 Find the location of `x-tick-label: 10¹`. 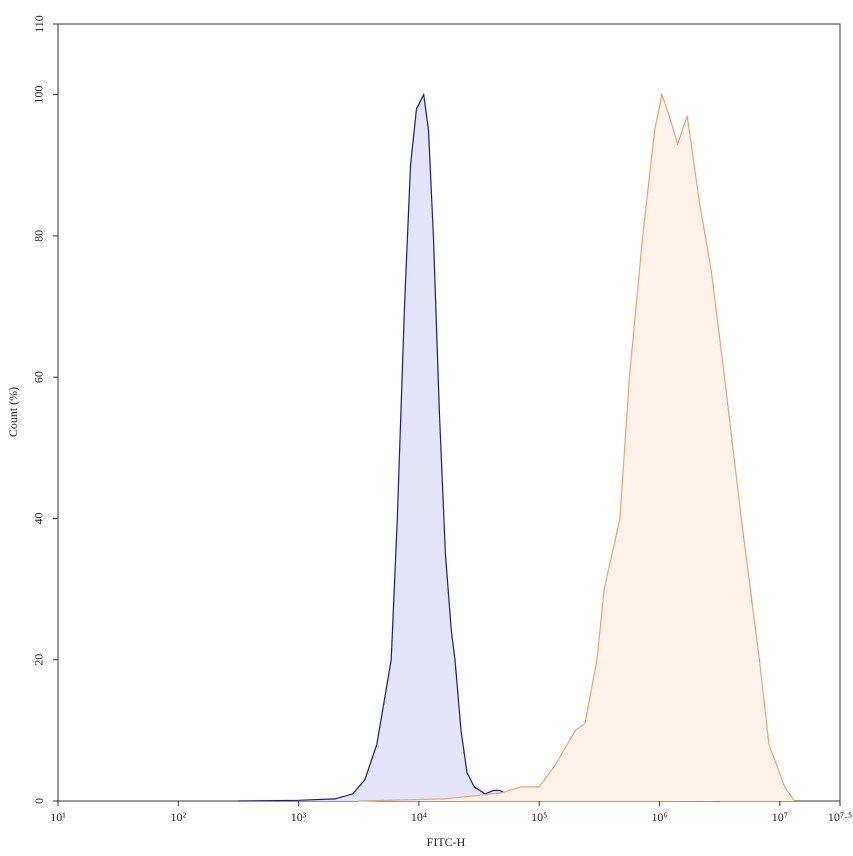

x-tick-label: 10¹ is located at coordinates (58, 817).